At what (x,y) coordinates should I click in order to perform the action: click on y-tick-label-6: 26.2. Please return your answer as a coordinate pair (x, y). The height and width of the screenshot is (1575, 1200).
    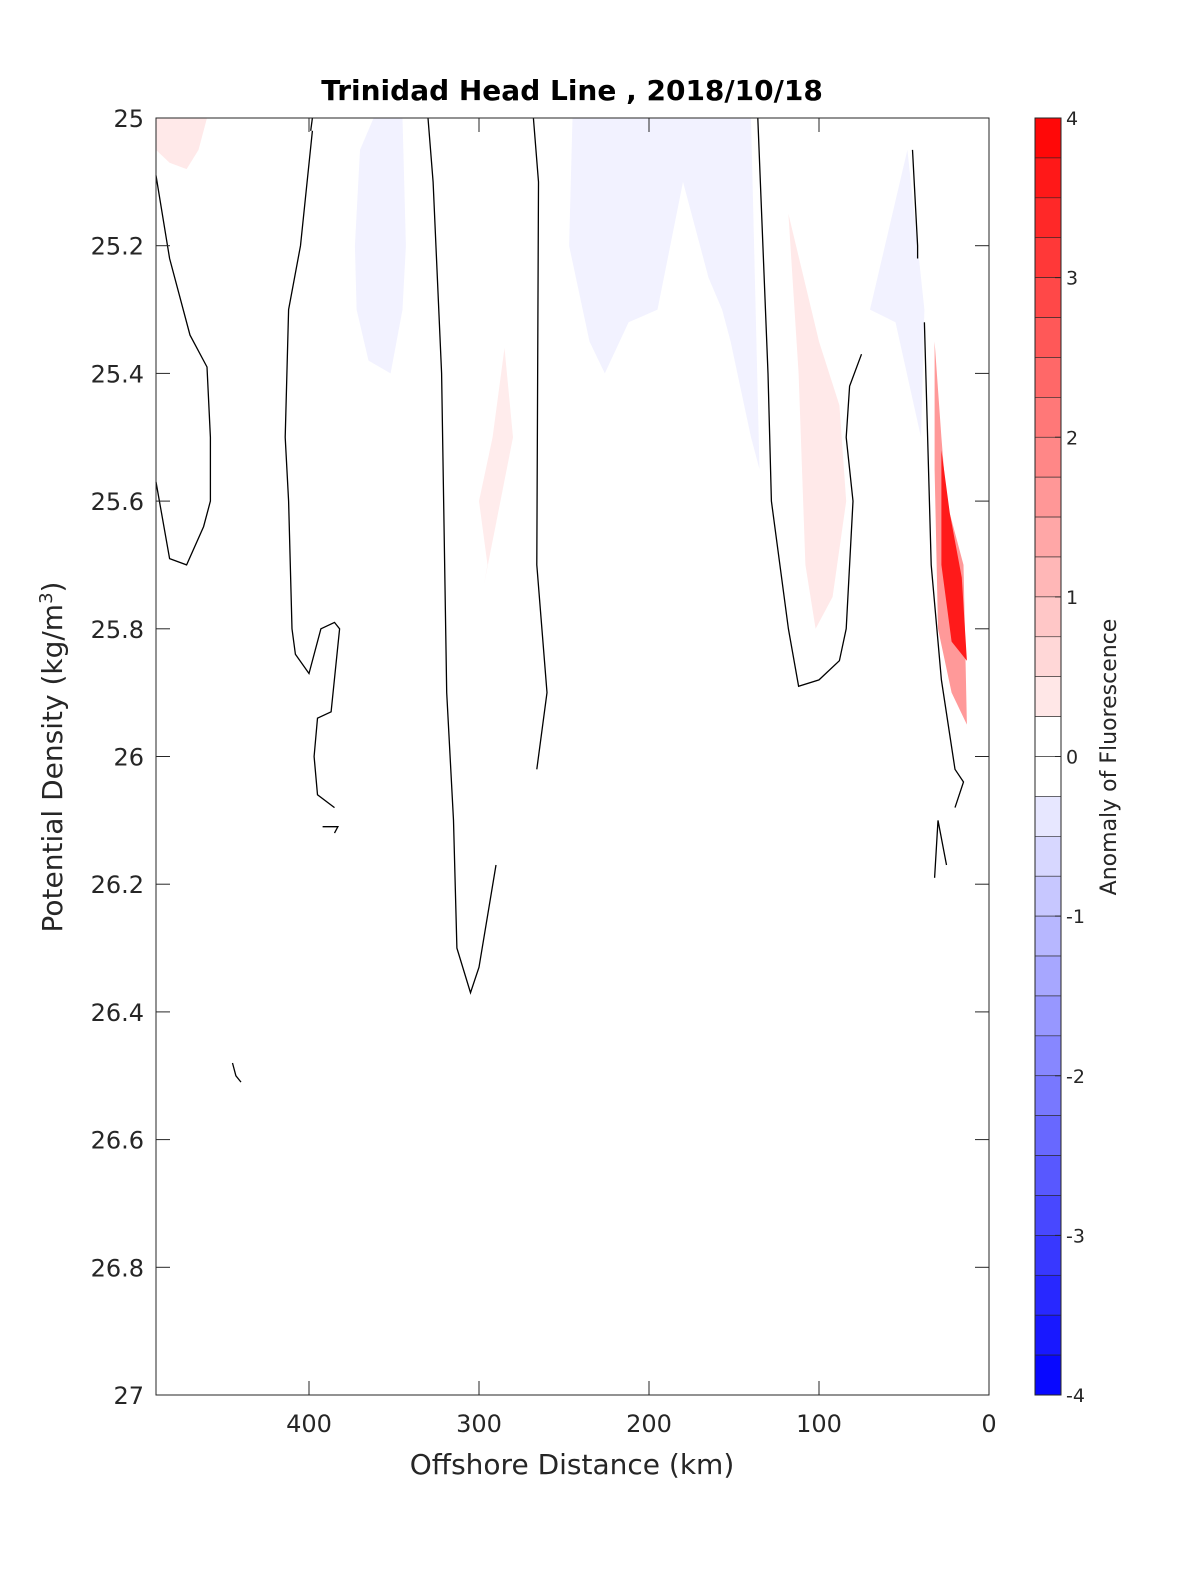
    Looking at the image, I should click on (117, 885).